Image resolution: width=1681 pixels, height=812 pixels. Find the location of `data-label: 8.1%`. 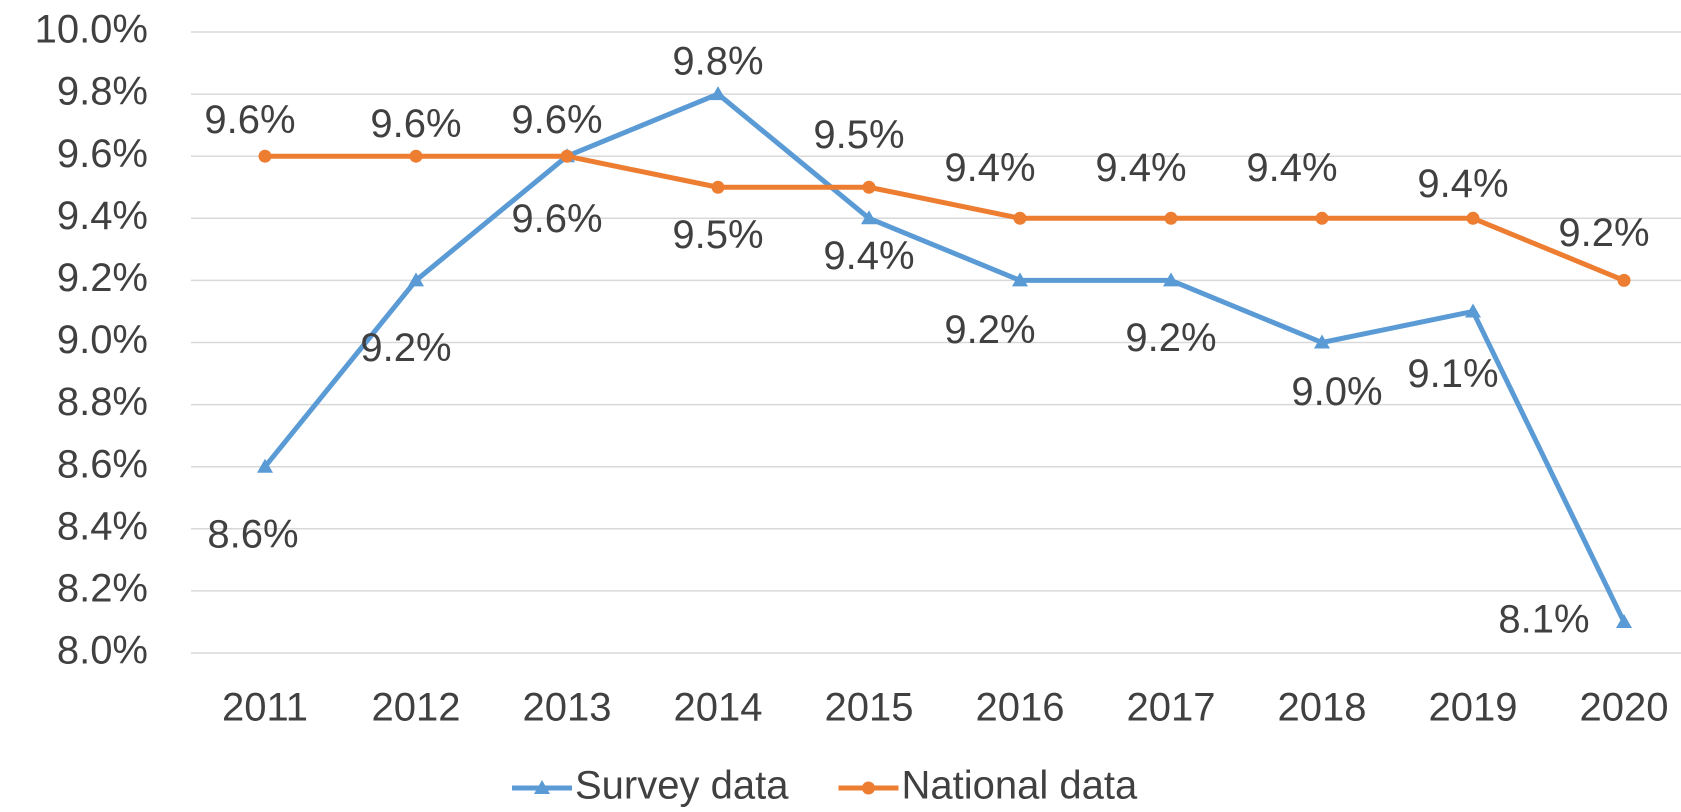

data-label: 8.1% is located at coordinates (1543, 620).